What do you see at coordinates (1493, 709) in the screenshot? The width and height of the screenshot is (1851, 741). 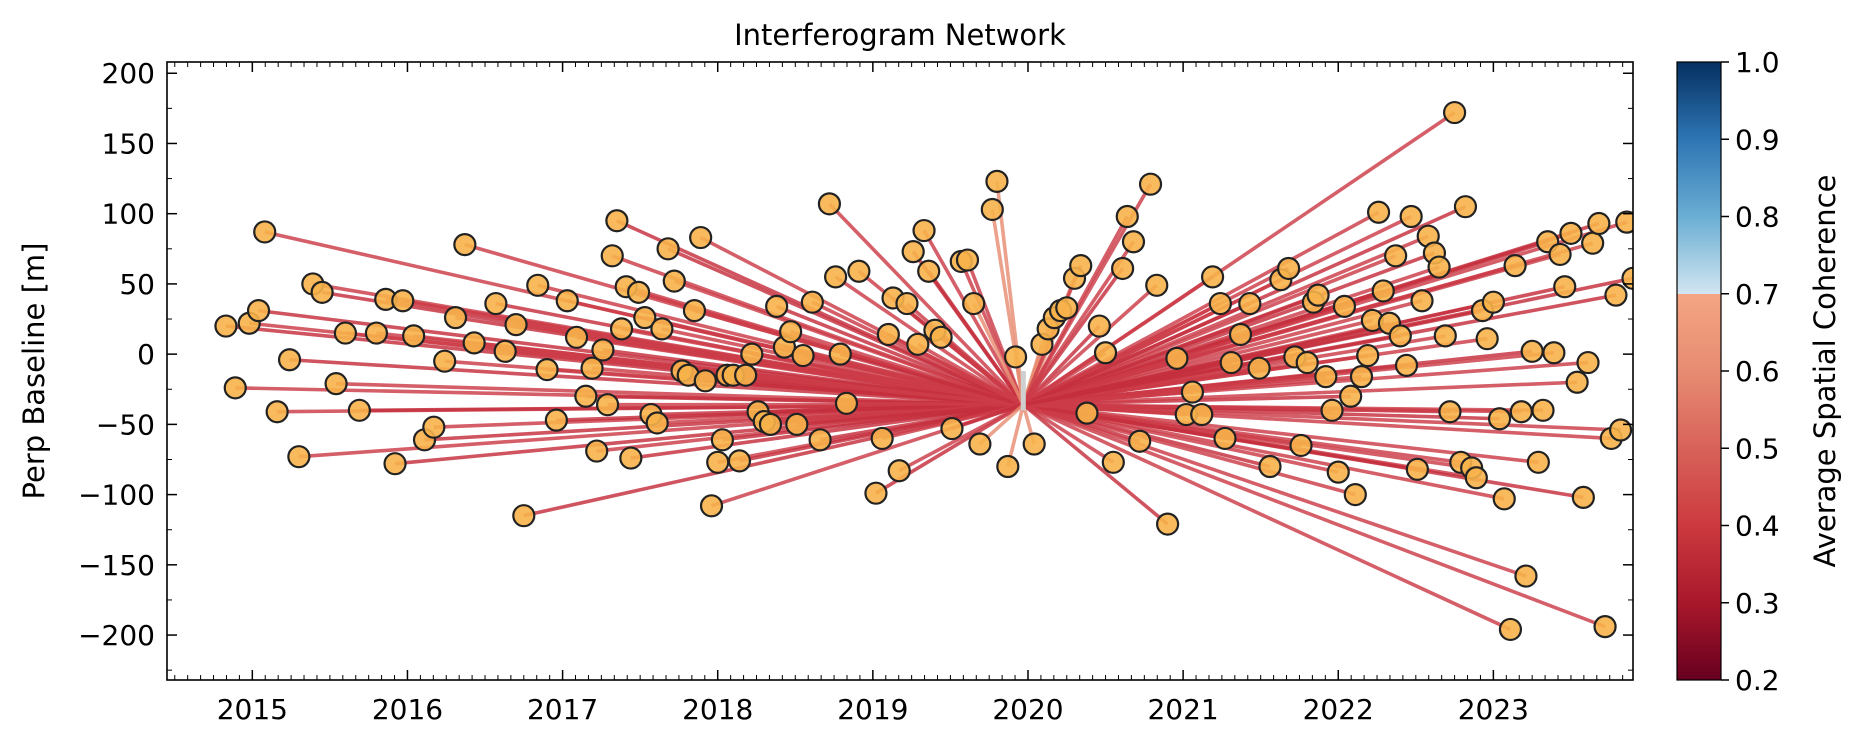 I see `x-tick-label: 2023` at bounding box center [1493, 709].